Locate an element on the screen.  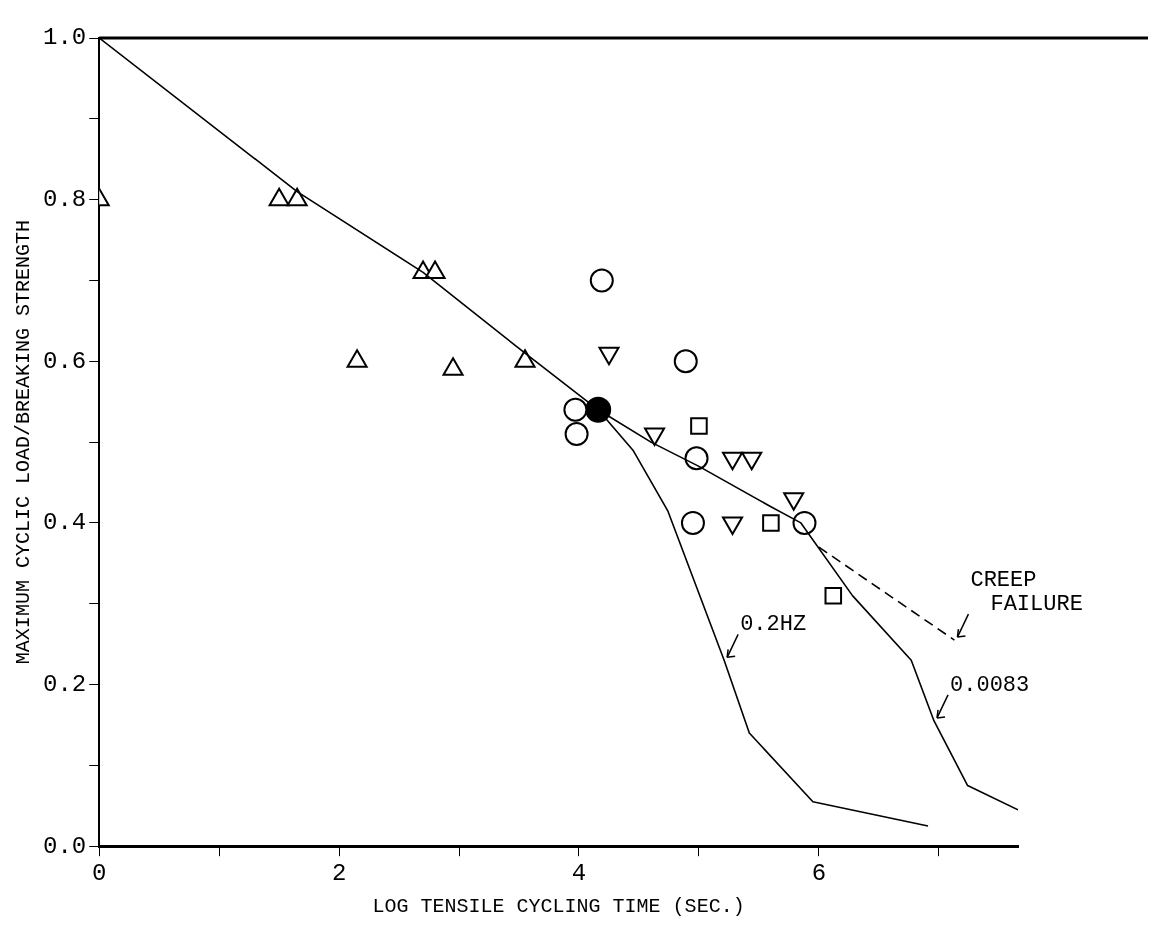
annotation: CREEP FAILURE is located at coordinates (1026, 593).